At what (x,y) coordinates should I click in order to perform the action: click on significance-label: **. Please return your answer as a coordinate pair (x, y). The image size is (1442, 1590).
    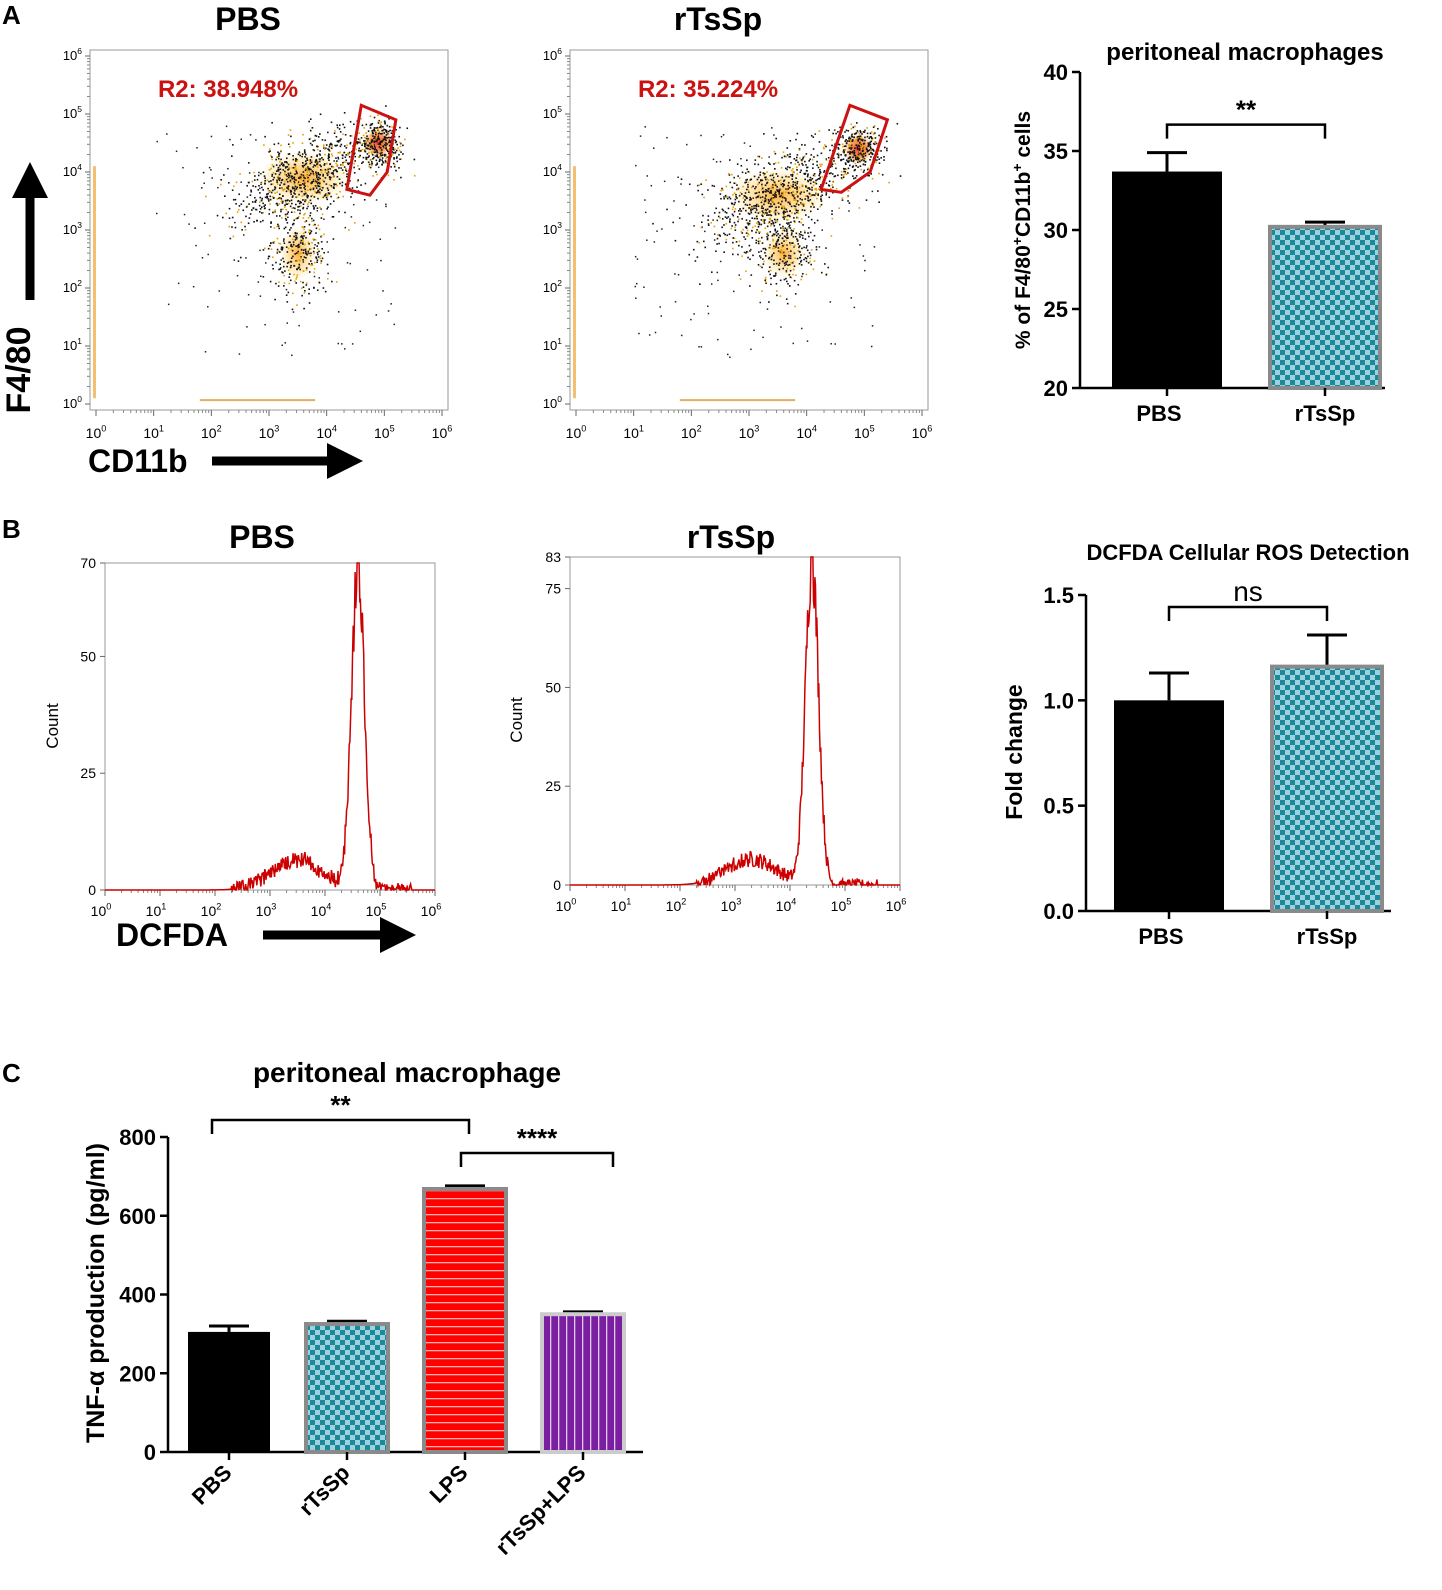
    Looking at the image, I should click on (1246, 110).